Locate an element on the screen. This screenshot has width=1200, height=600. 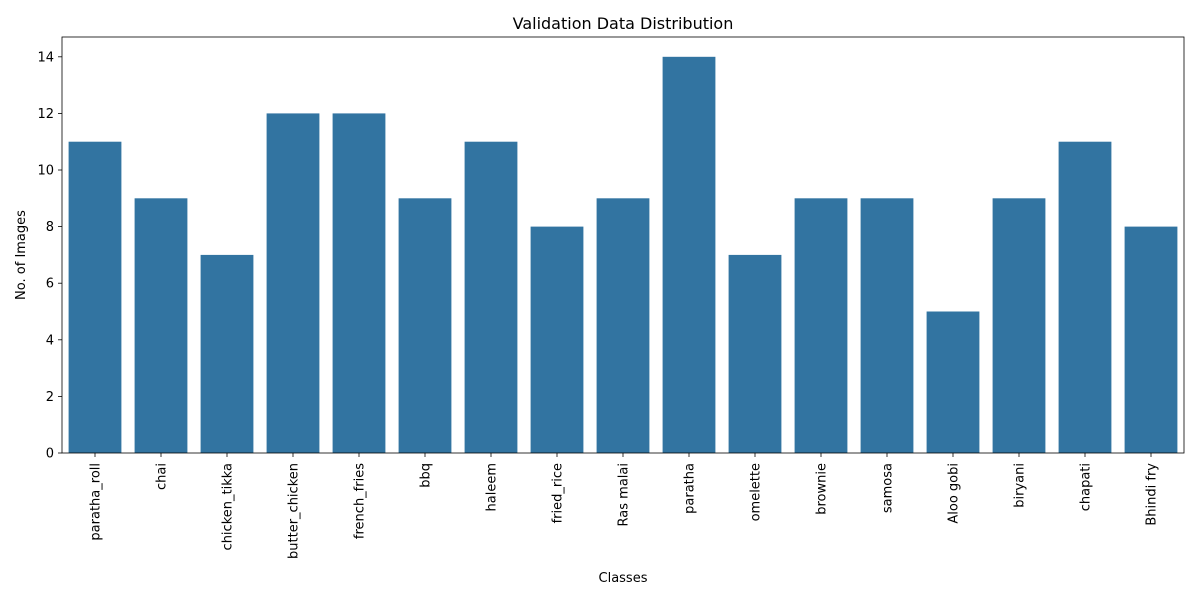
bar-butter-chicken is located at coordinates (293, 283).